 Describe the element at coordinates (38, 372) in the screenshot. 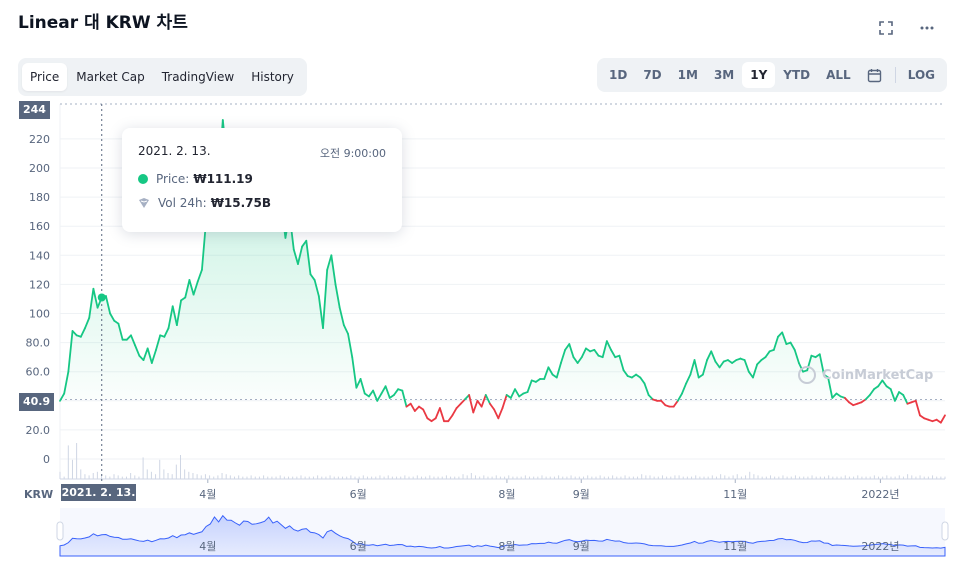

I see `y-tick-label: 60.0` at that location.